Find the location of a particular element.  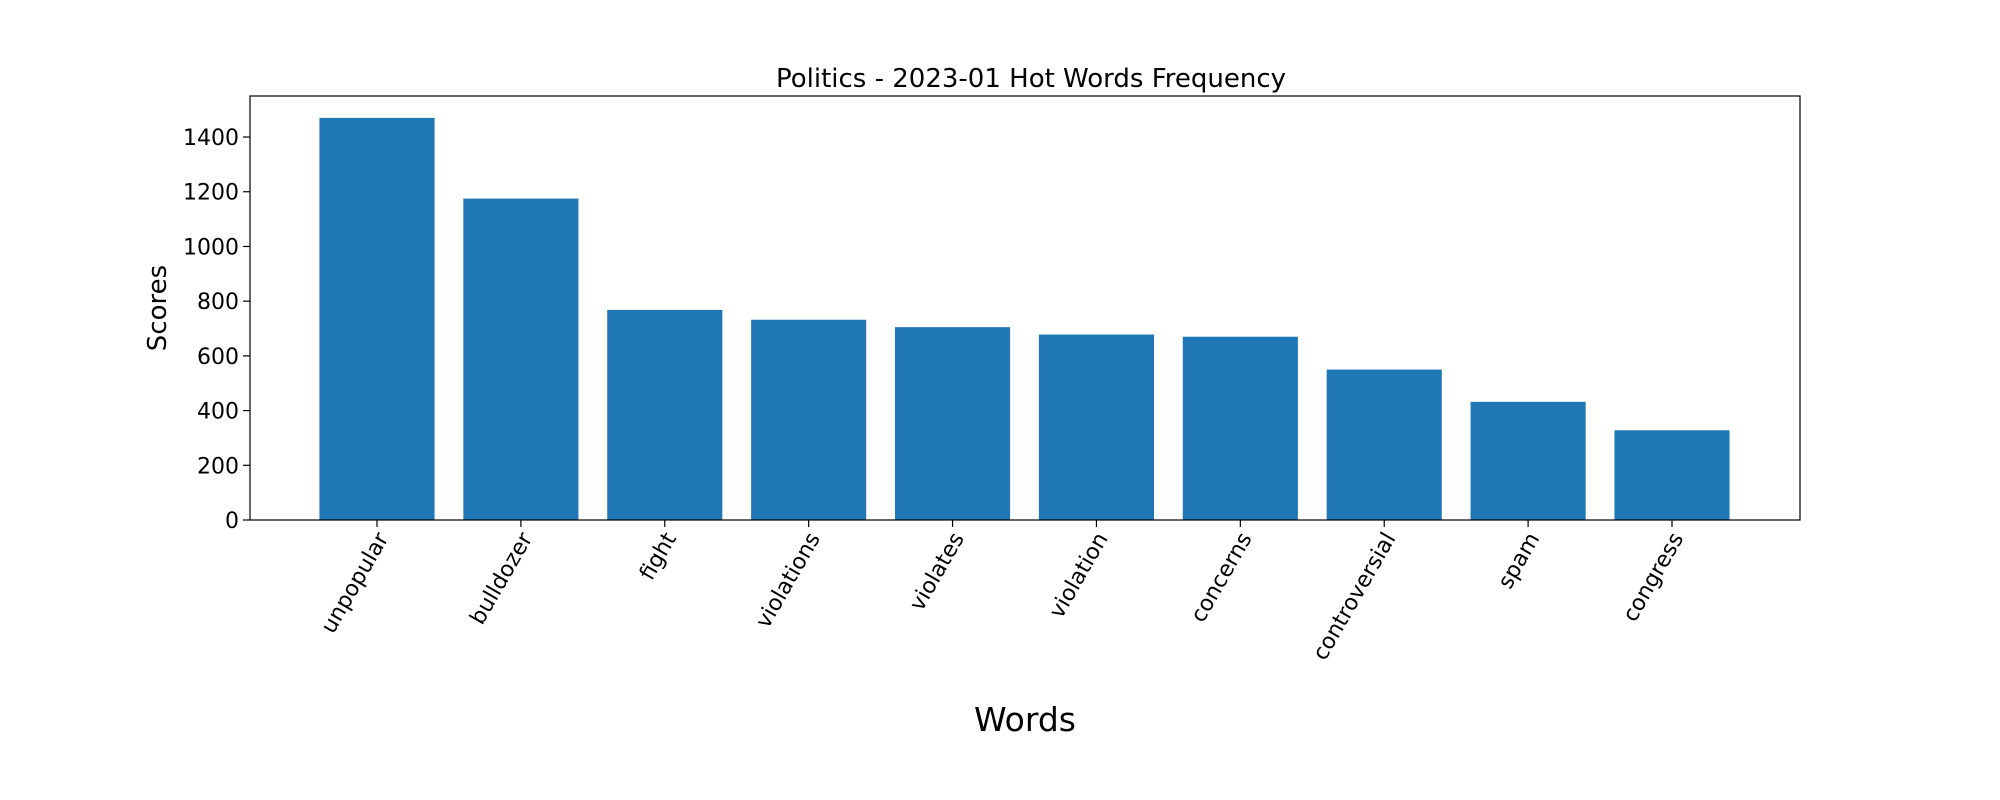

y-tick-label: 1000 is located at coordinates (211, 247).